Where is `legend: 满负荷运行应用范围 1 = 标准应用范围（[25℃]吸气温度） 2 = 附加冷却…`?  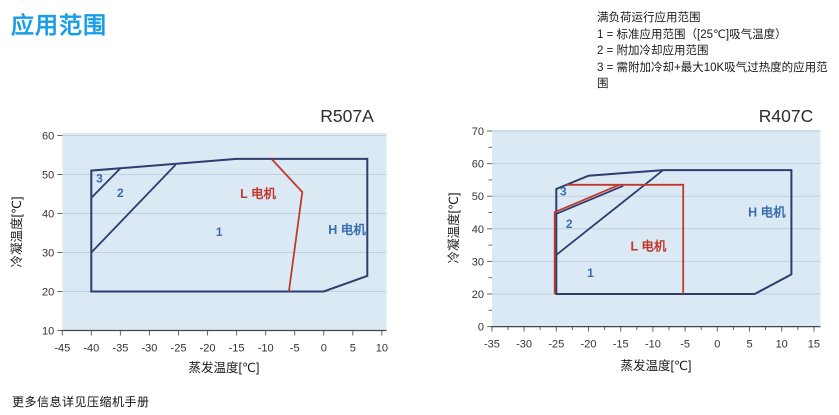 legend: 满负荷运行应用范围 1 = 标准应用范围（[25℃]吸气温度） 2 = 附加冷却… is located at coordinates (717, 51).